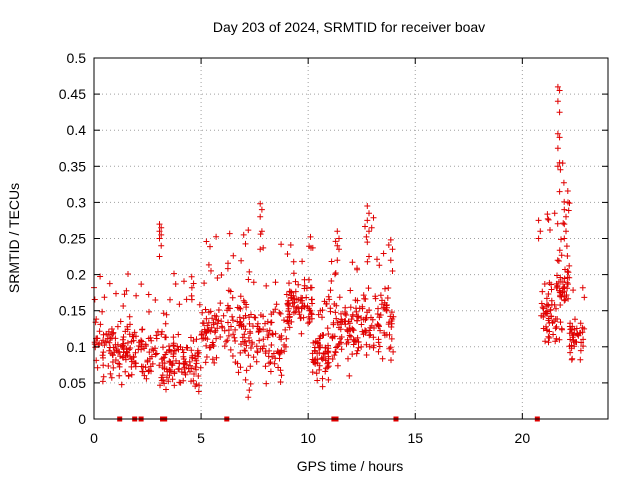  What do you see at coordinates (77, 347) in the screenshot?
I see `y-tick-label: 0.1` at bounding box center [77, 347].